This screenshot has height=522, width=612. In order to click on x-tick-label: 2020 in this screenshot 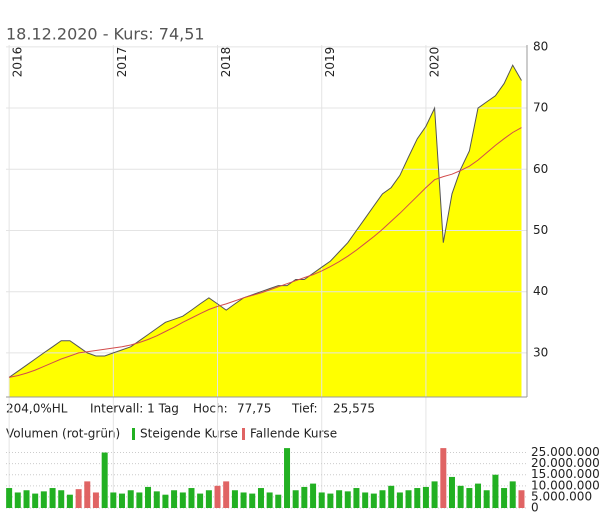, I will do `click(434, 62)`.